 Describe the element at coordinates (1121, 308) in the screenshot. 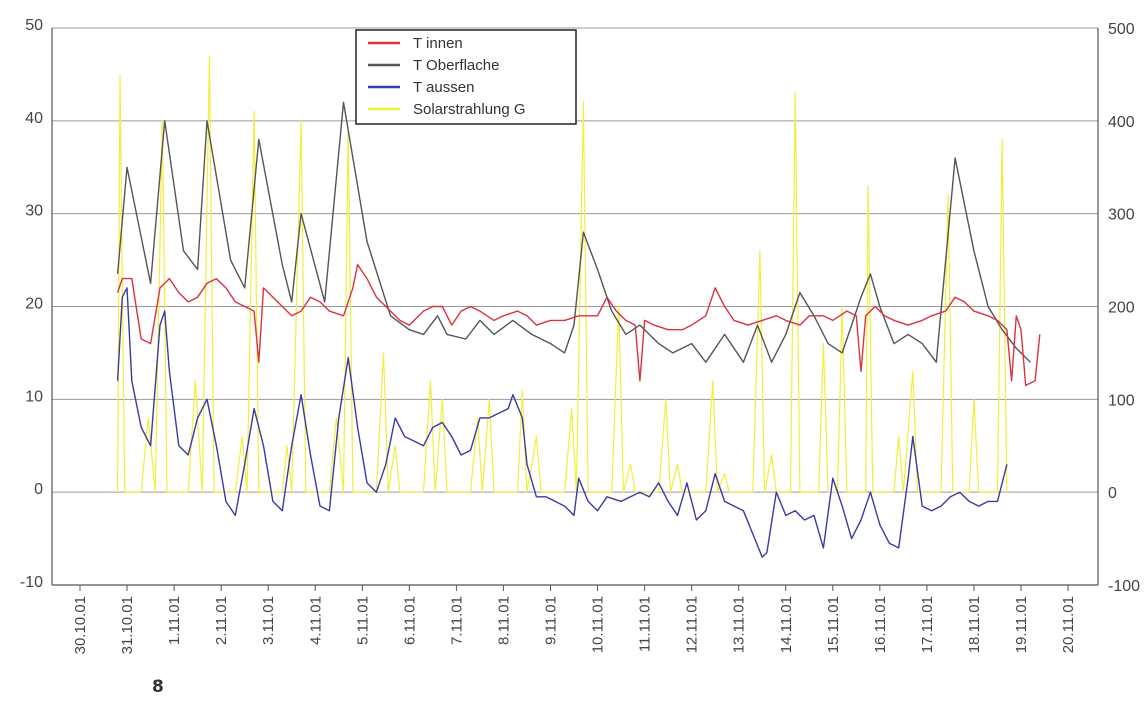

I see `y-right-tick-label: 200` at that location.